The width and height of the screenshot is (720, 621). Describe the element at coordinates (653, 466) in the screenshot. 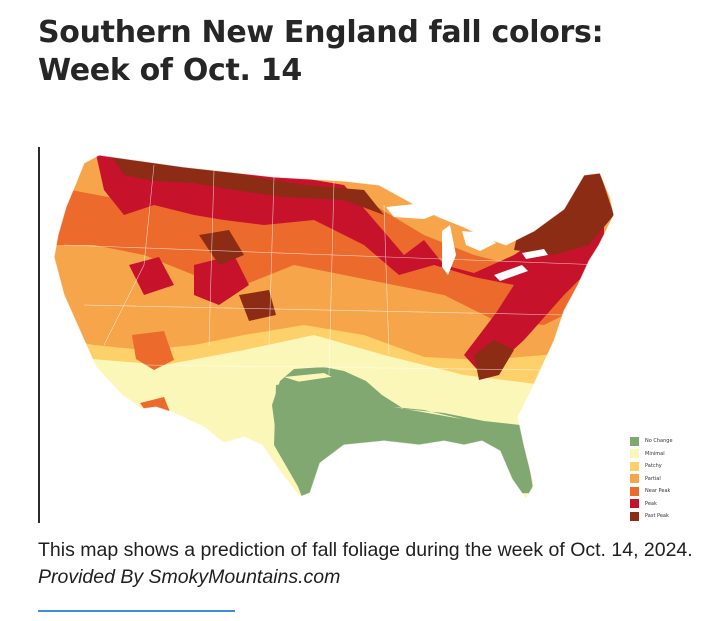

I see `legend-label: Patchy` at that location.